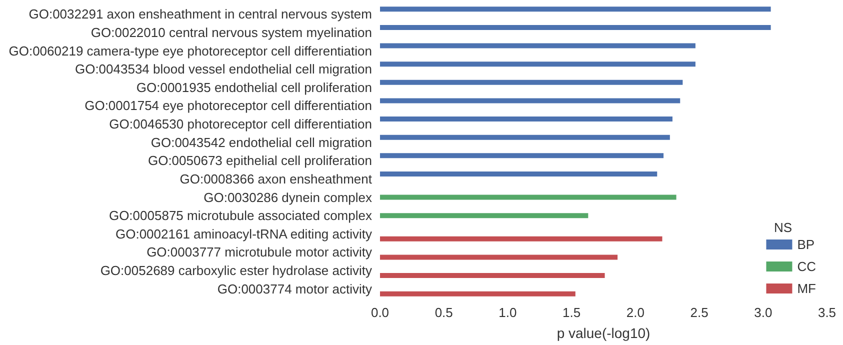 Image resolution: width=843 pixels, height=345 pixels. What do you see at coordinates (200, 14) in the screenshot?
I see `y-tick-label: GO:0032291 axon ensheathment in central nervous system` at bounding box center [200, 14].